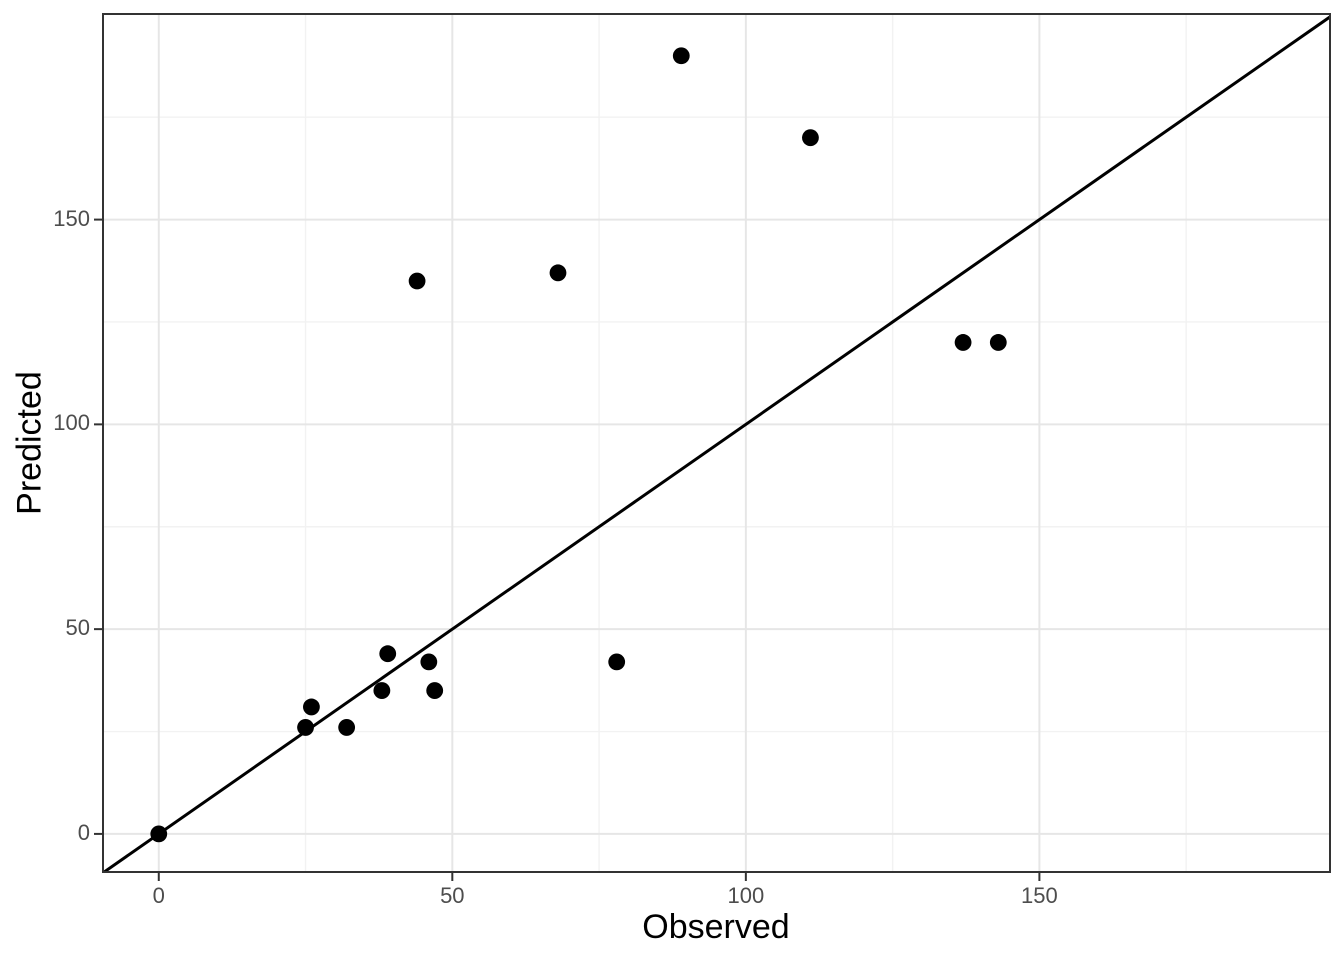 The height and width of the screenshot is (960, 1344). What do you see at coordinates (1039, 895) in the screenshot?
I see `x-tick-label: 150` at bounding box center [1039, 895].